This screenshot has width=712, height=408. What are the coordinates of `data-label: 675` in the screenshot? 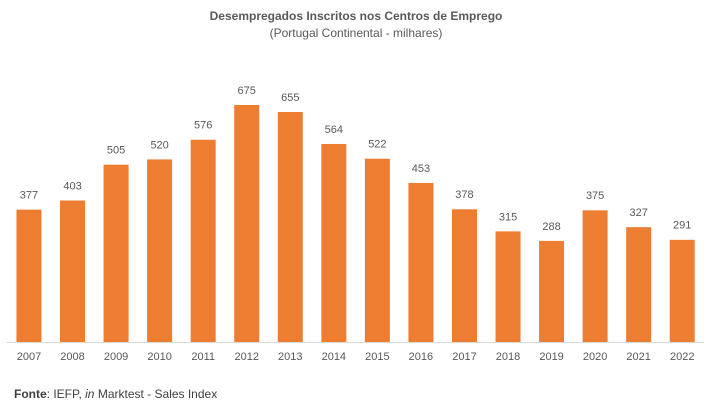 It's located at (247, 91).